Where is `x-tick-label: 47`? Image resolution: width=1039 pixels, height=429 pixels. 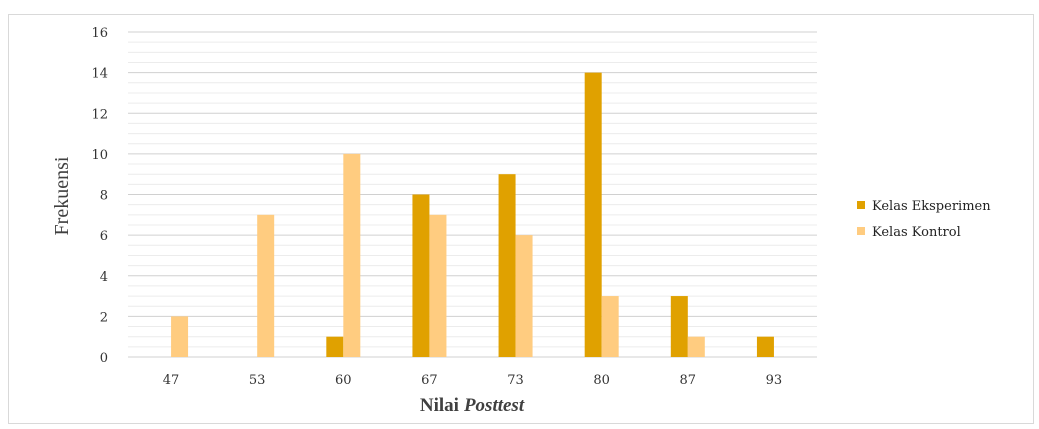 x-tick-label: 47 is located at coordinates (171, 380).